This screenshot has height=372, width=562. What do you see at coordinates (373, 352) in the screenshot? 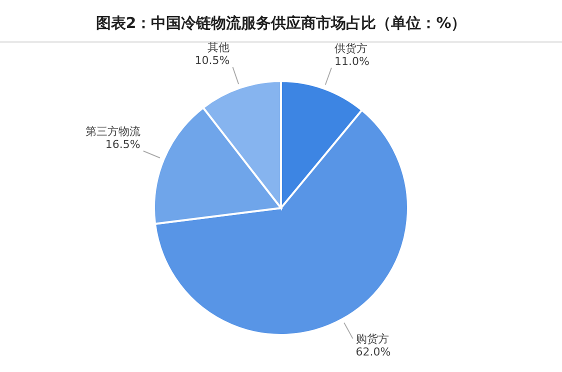
I see `data-label: 62.0%` at bounding box center [373, 352].